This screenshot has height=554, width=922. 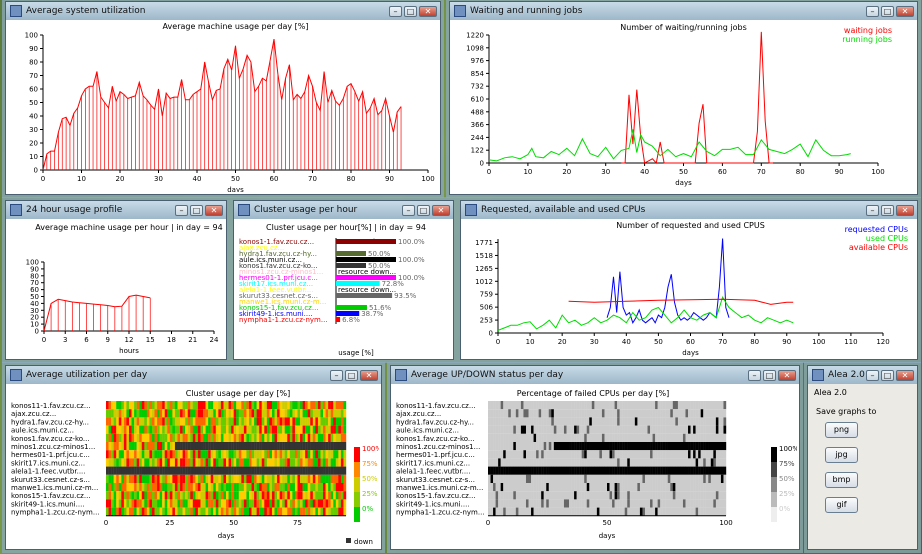 I want to click on titlebar: Average utilization per day – □ ✕, so click(x=193, y=375).